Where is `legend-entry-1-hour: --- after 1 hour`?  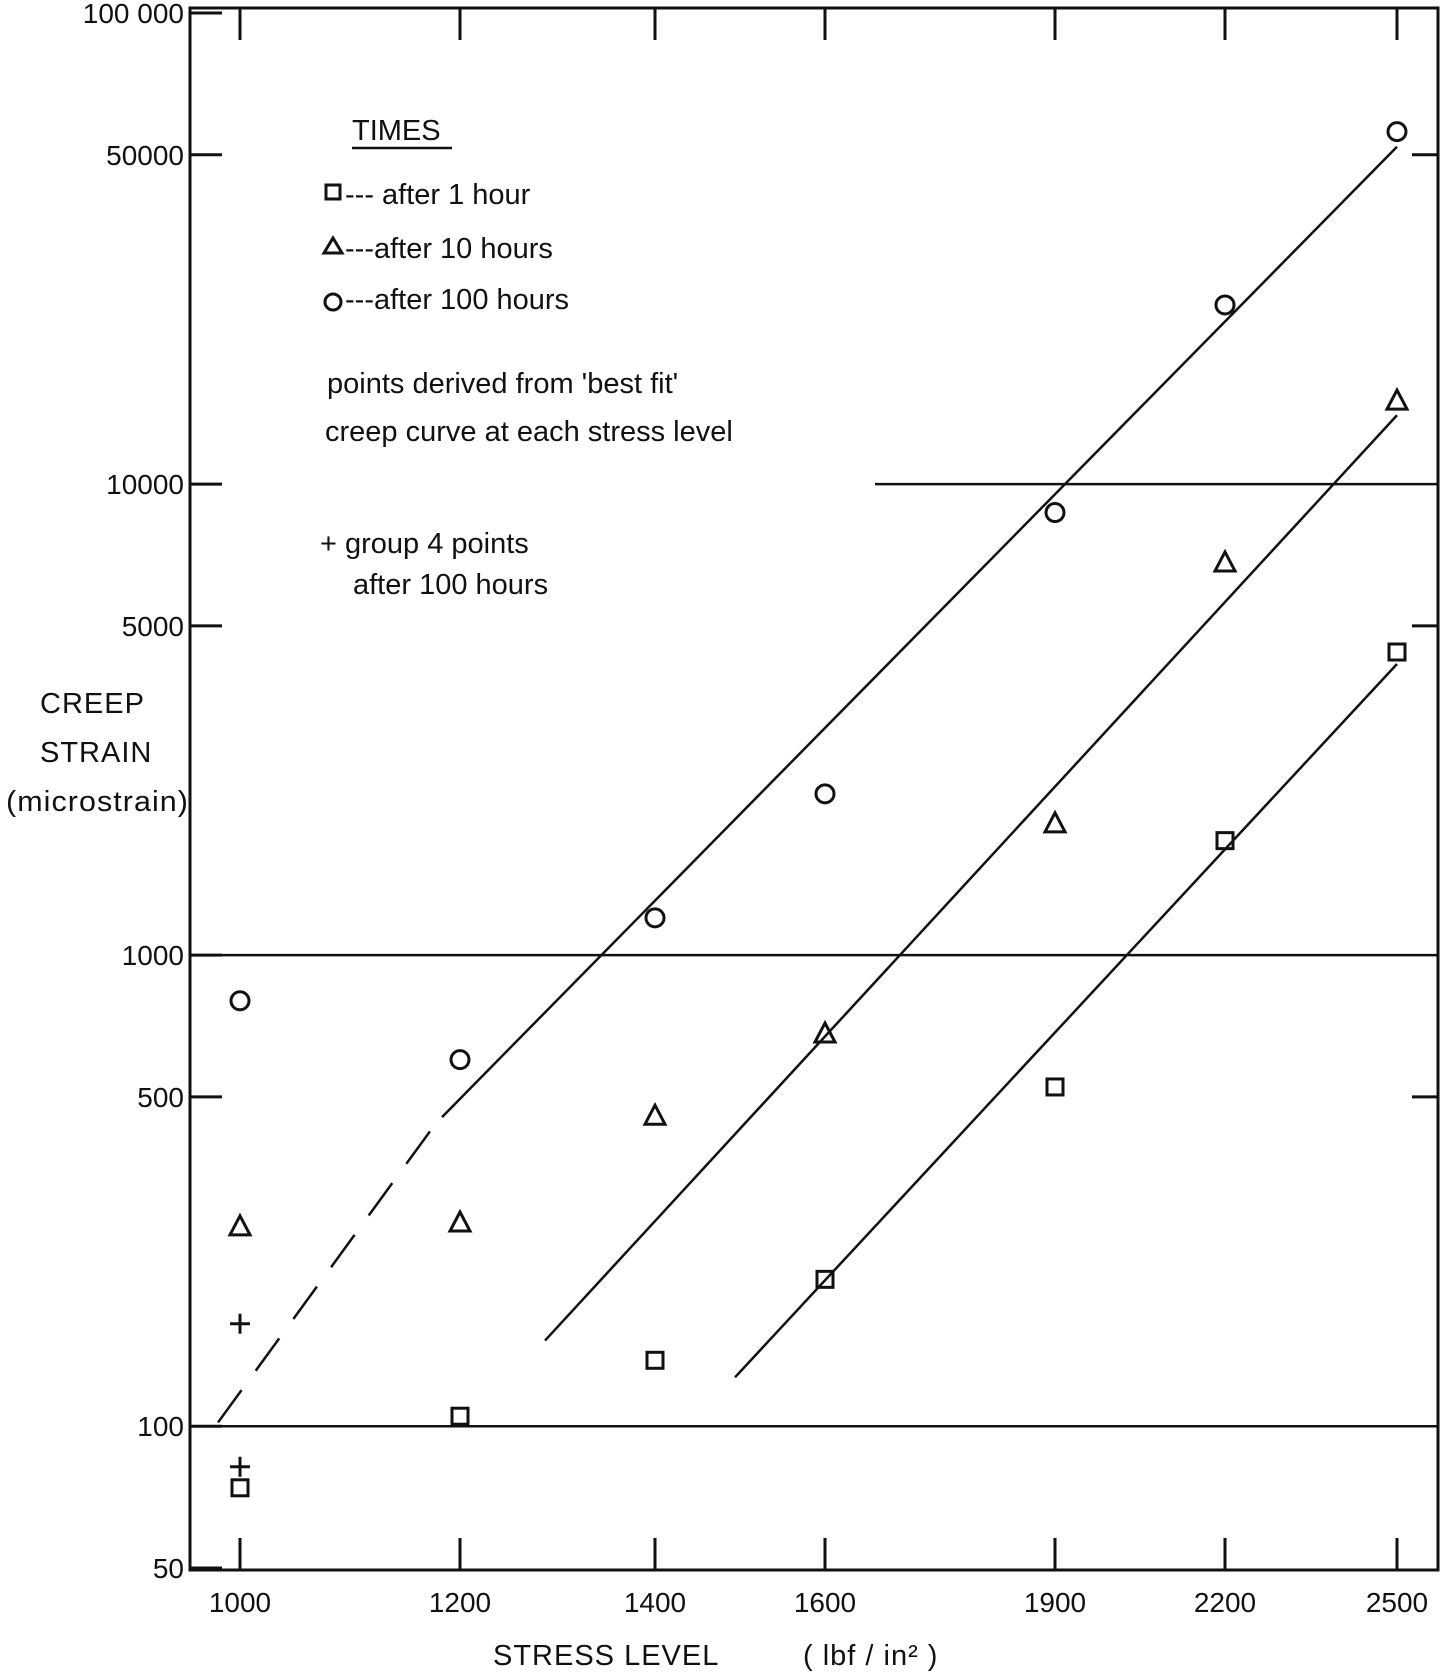 legend-entry-1-hour: --- after 1 hour is located at coordinates (438, 195).